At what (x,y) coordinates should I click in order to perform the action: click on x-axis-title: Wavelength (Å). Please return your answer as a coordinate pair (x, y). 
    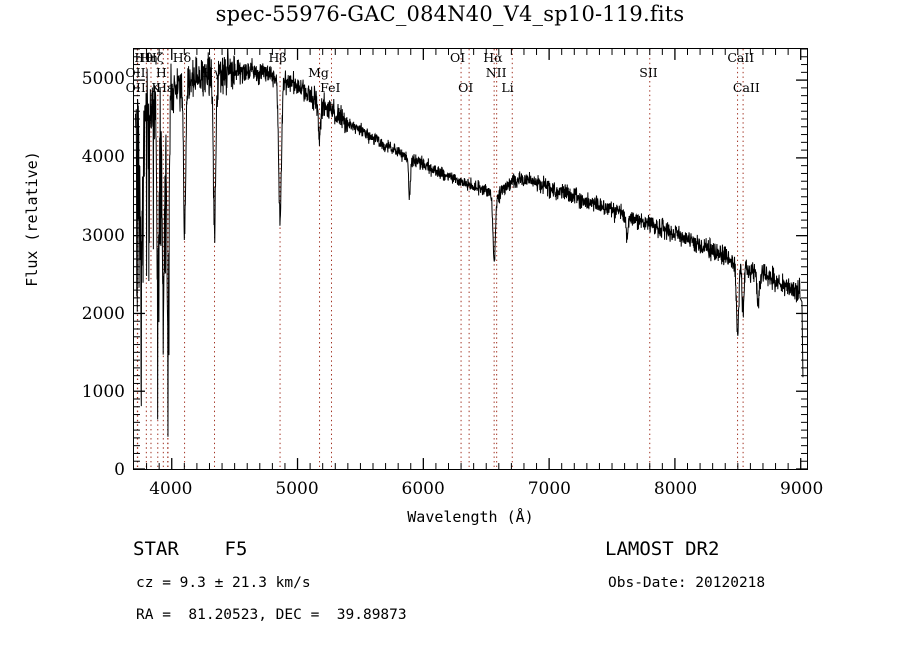
    Looking at the image, I should click on (470, 517).